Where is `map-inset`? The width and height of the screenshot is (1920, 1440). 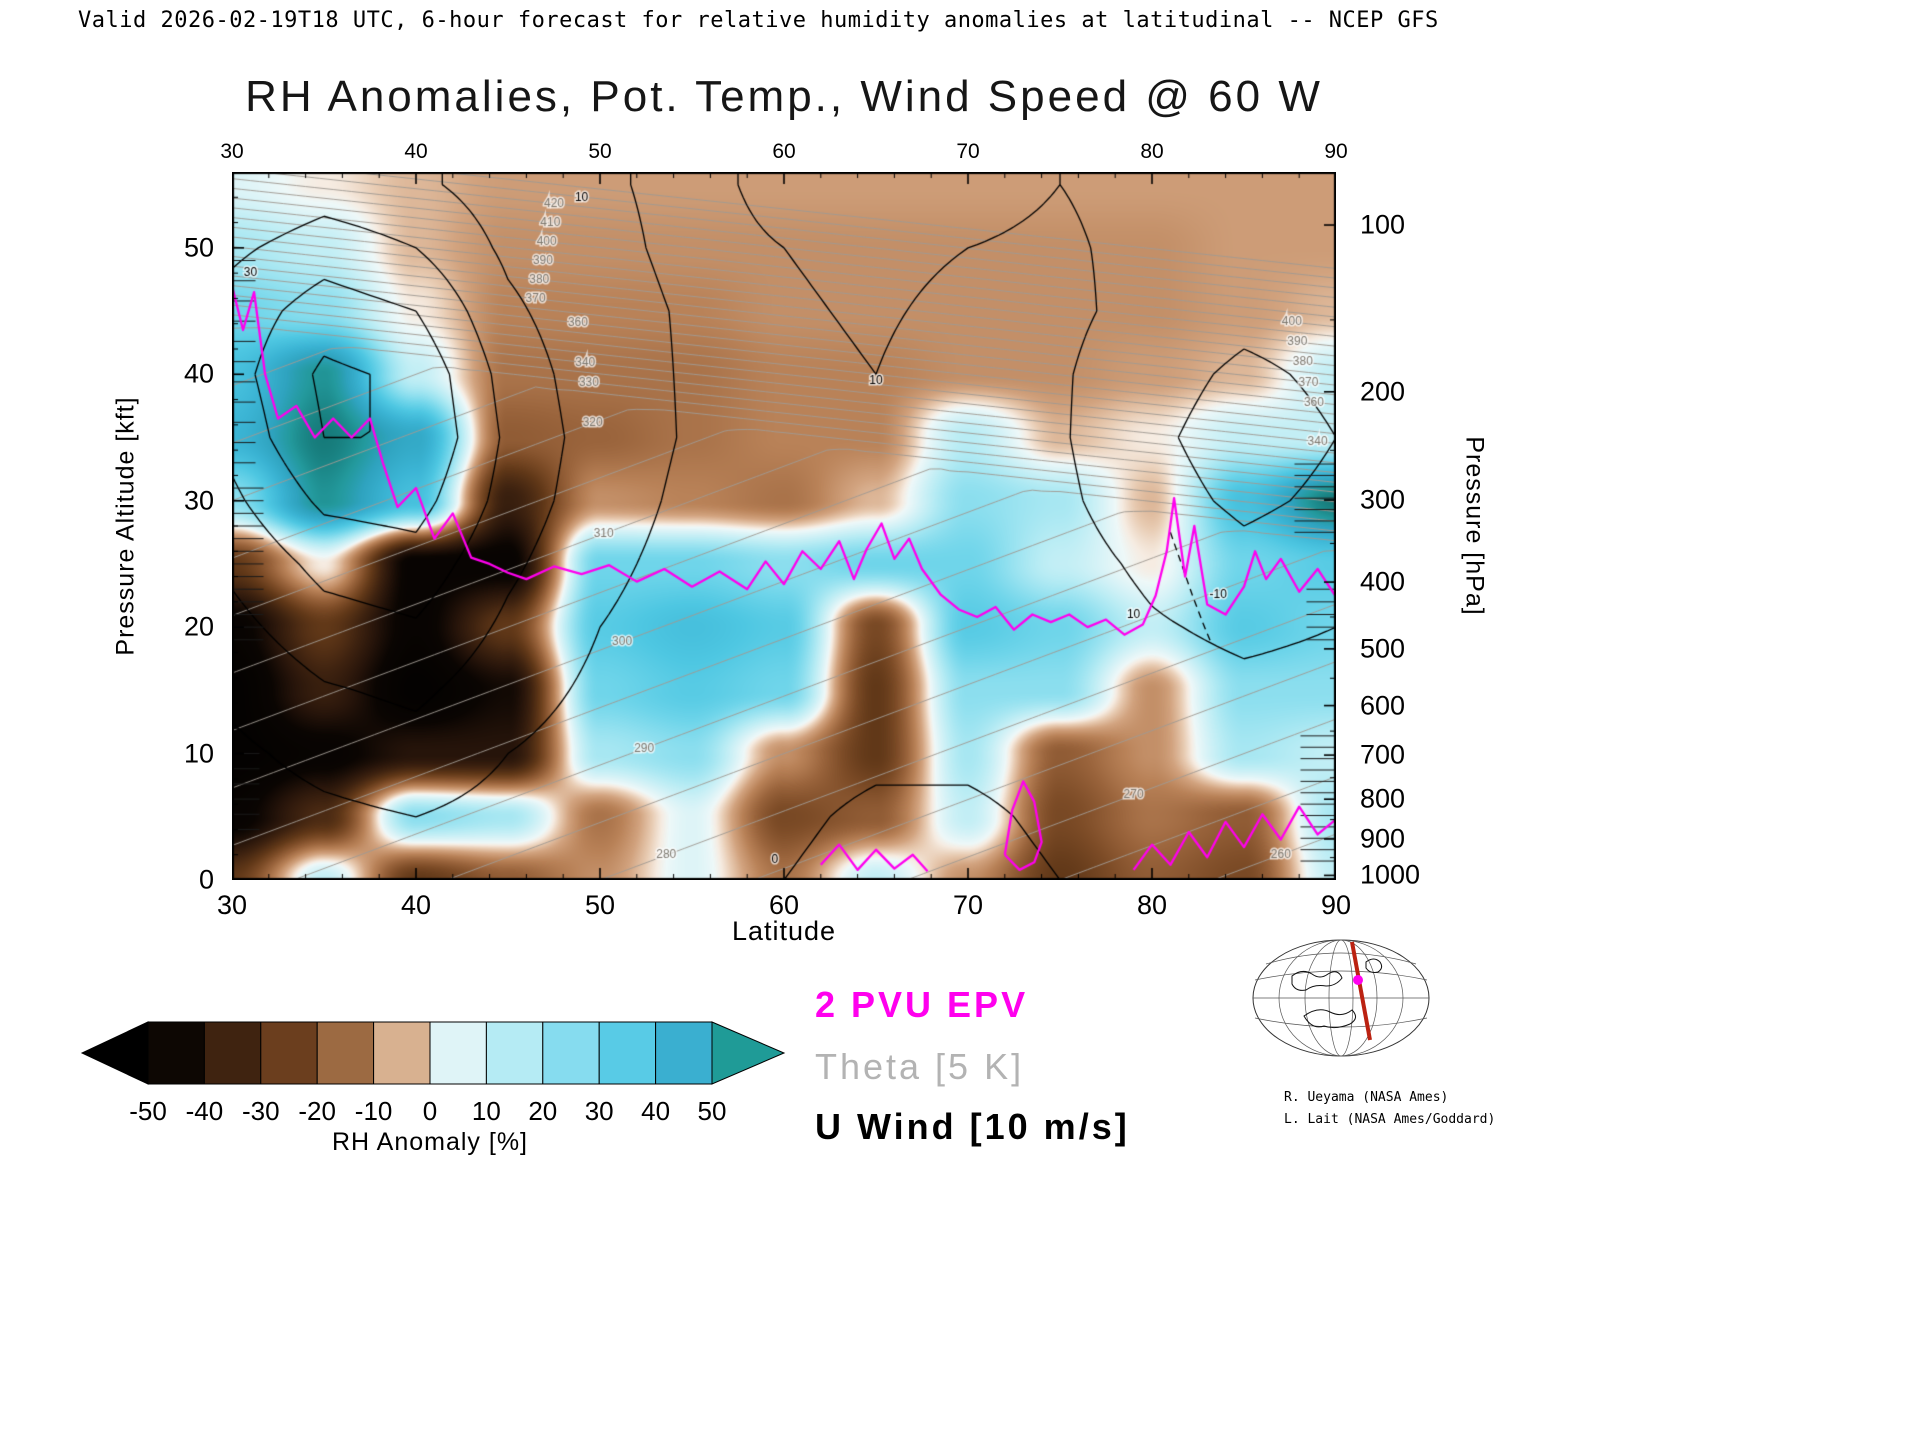
map-inset is located at coordinates (1341, 998).